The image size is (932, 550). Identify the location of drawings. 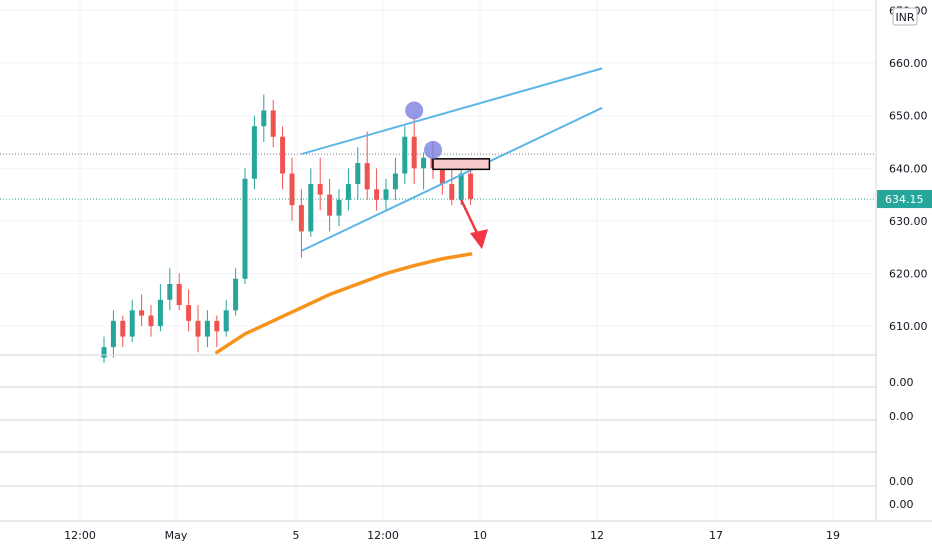
(451, 159).